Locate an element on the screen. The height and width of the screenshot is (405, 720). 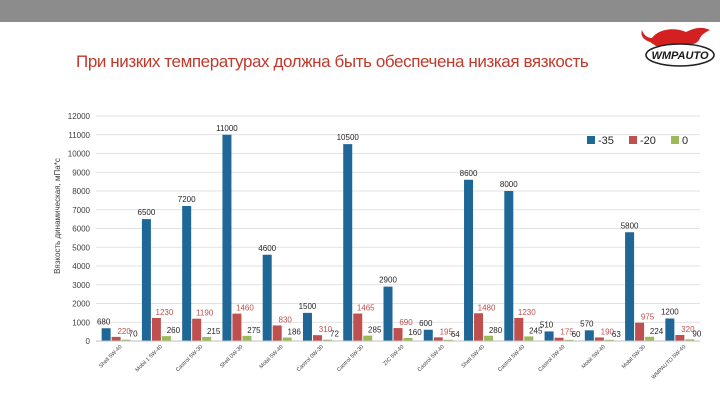
x-tick-label: WMPAUTO 5W-40 is located at coordinates (669, 362).